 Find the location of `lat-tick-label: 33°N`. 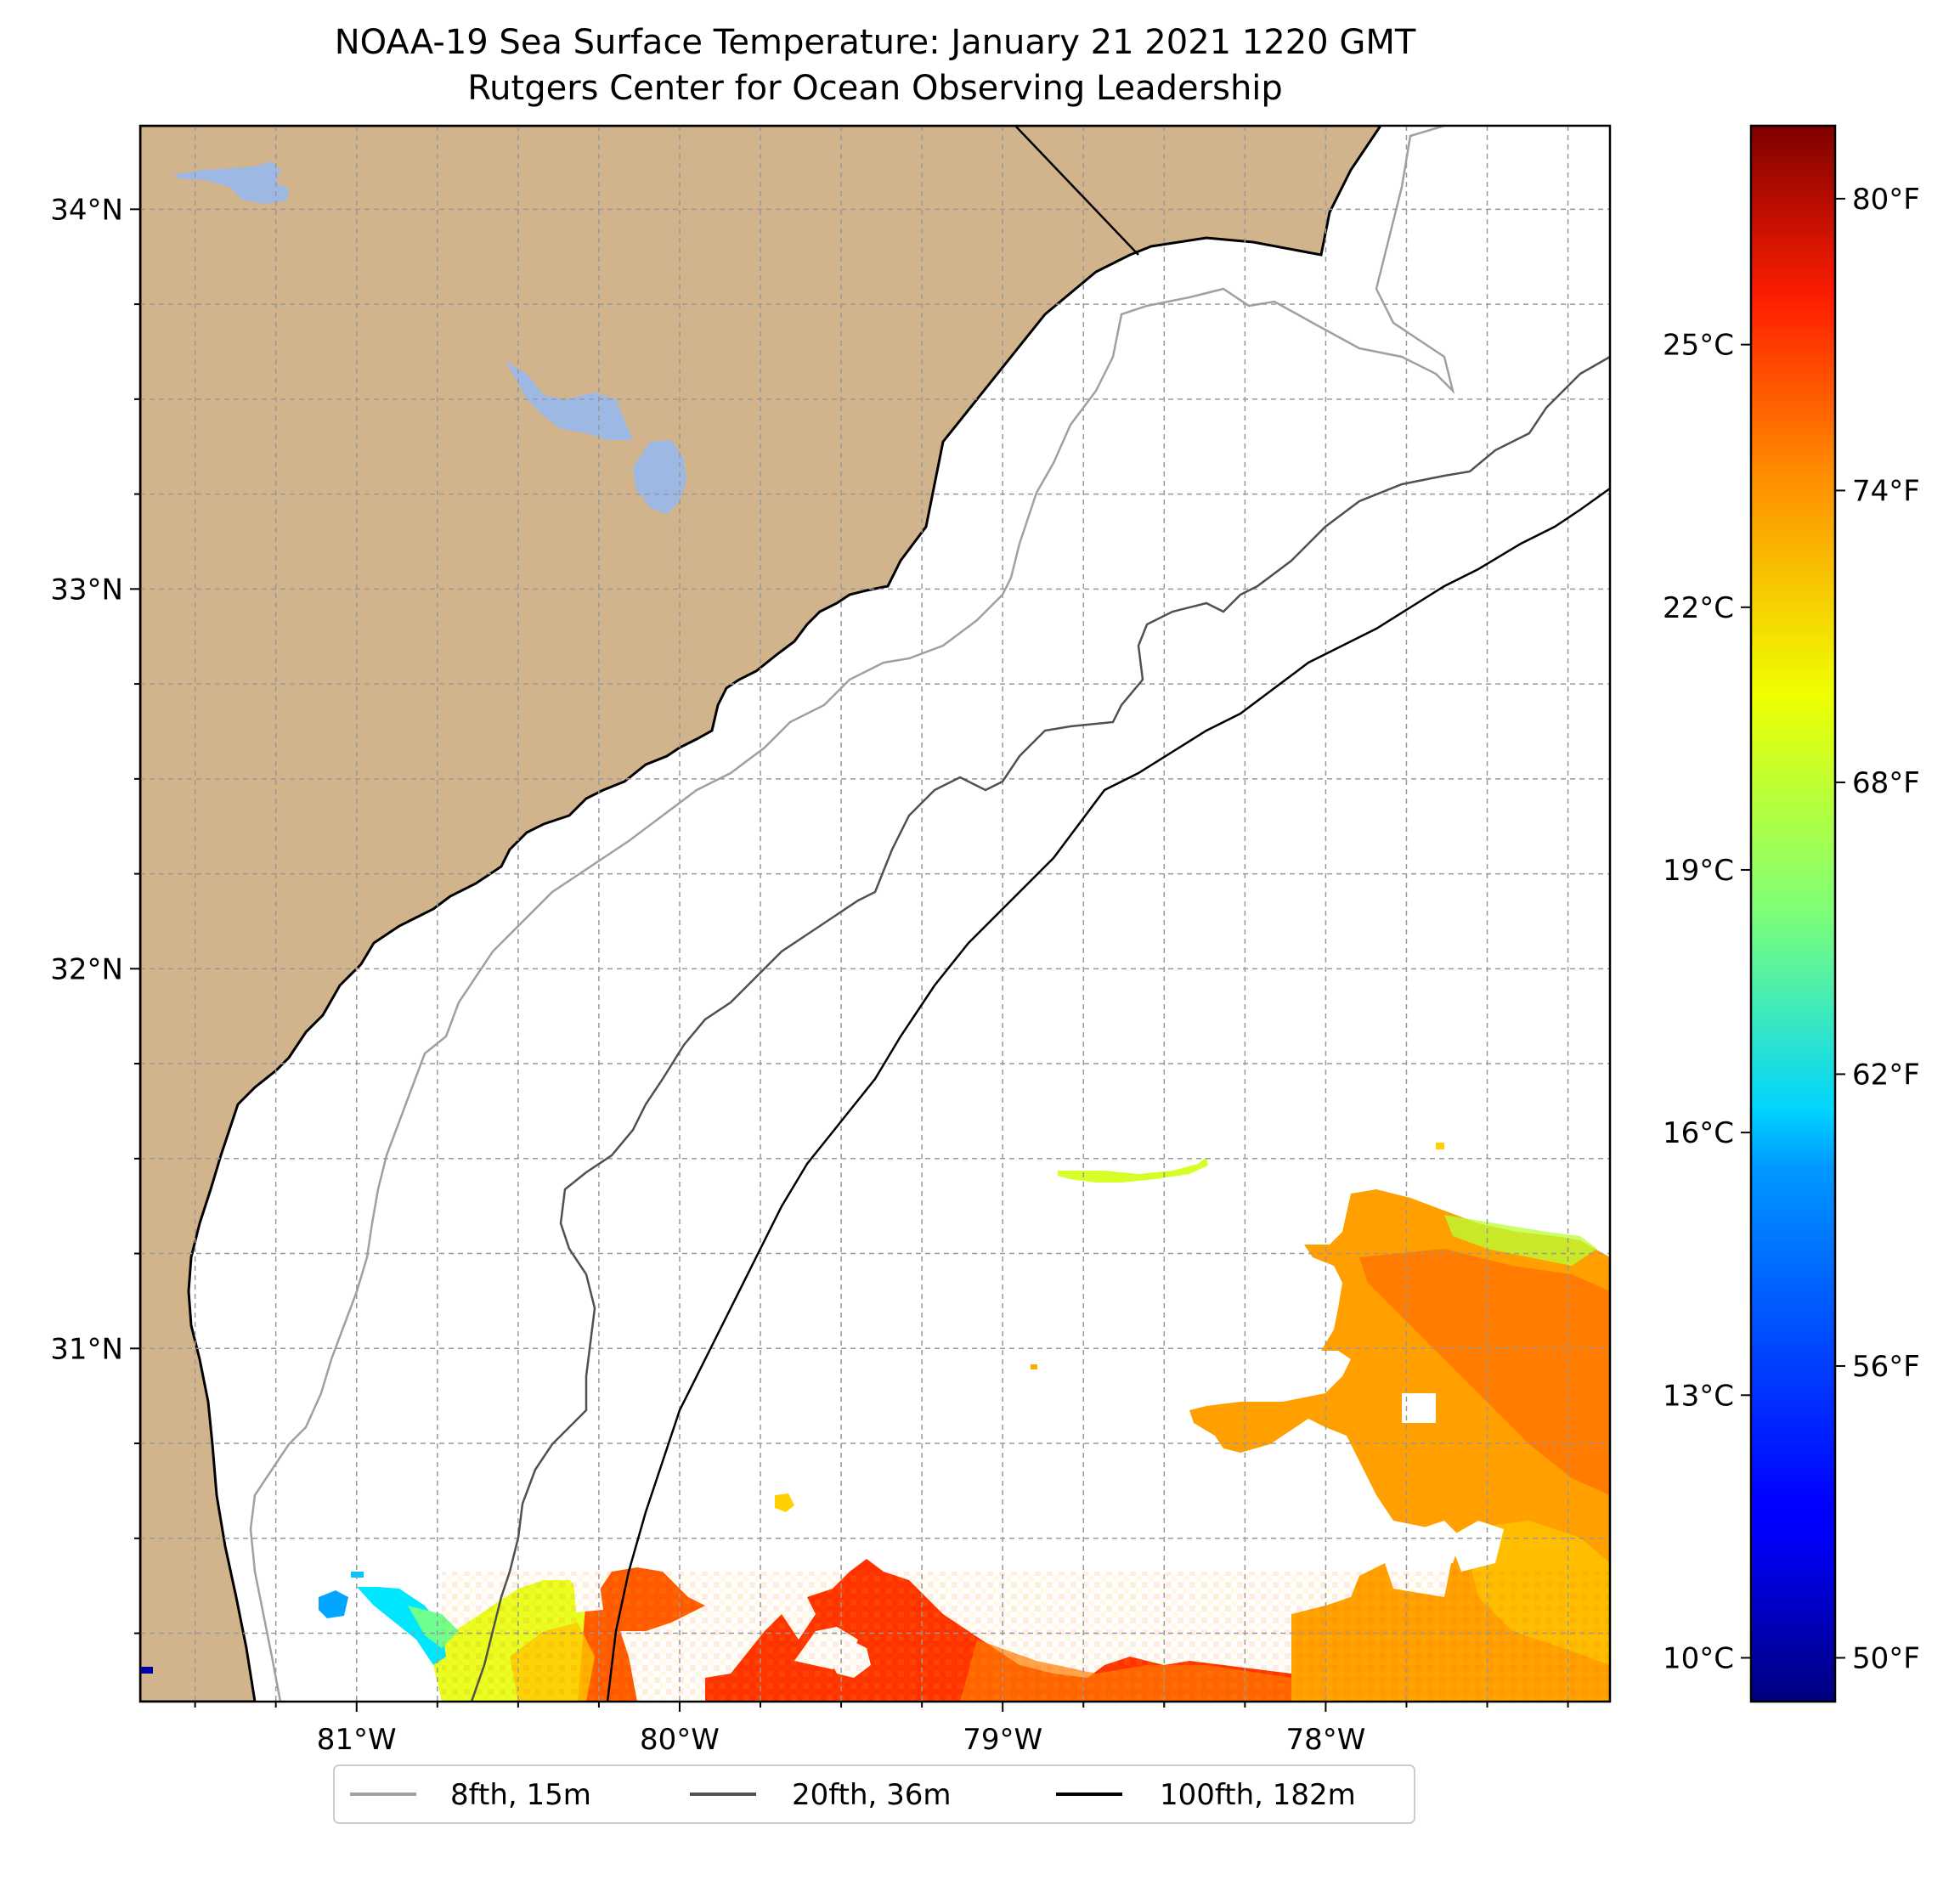

lat-tick-label: 33°N is located at coordinates (87, 590).